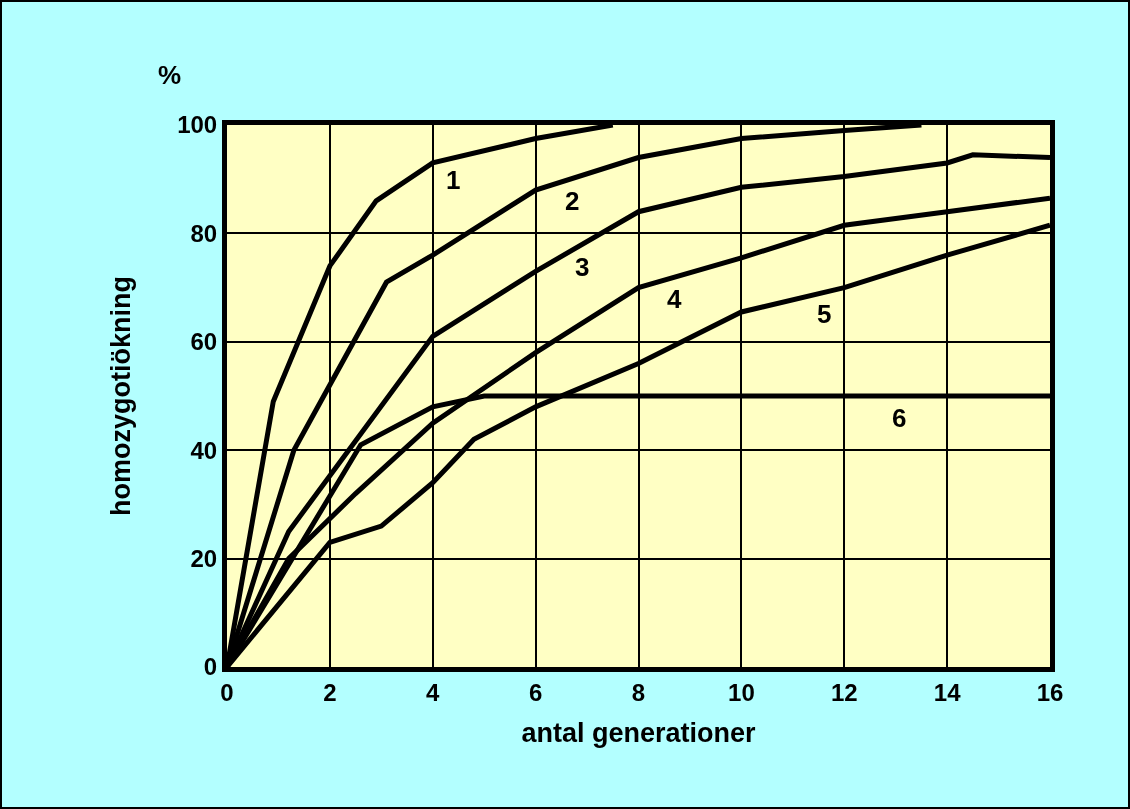 This screenshot has height=809, width=1130. I want to click on x-axis-title: antal generationer, so click(639, 733).